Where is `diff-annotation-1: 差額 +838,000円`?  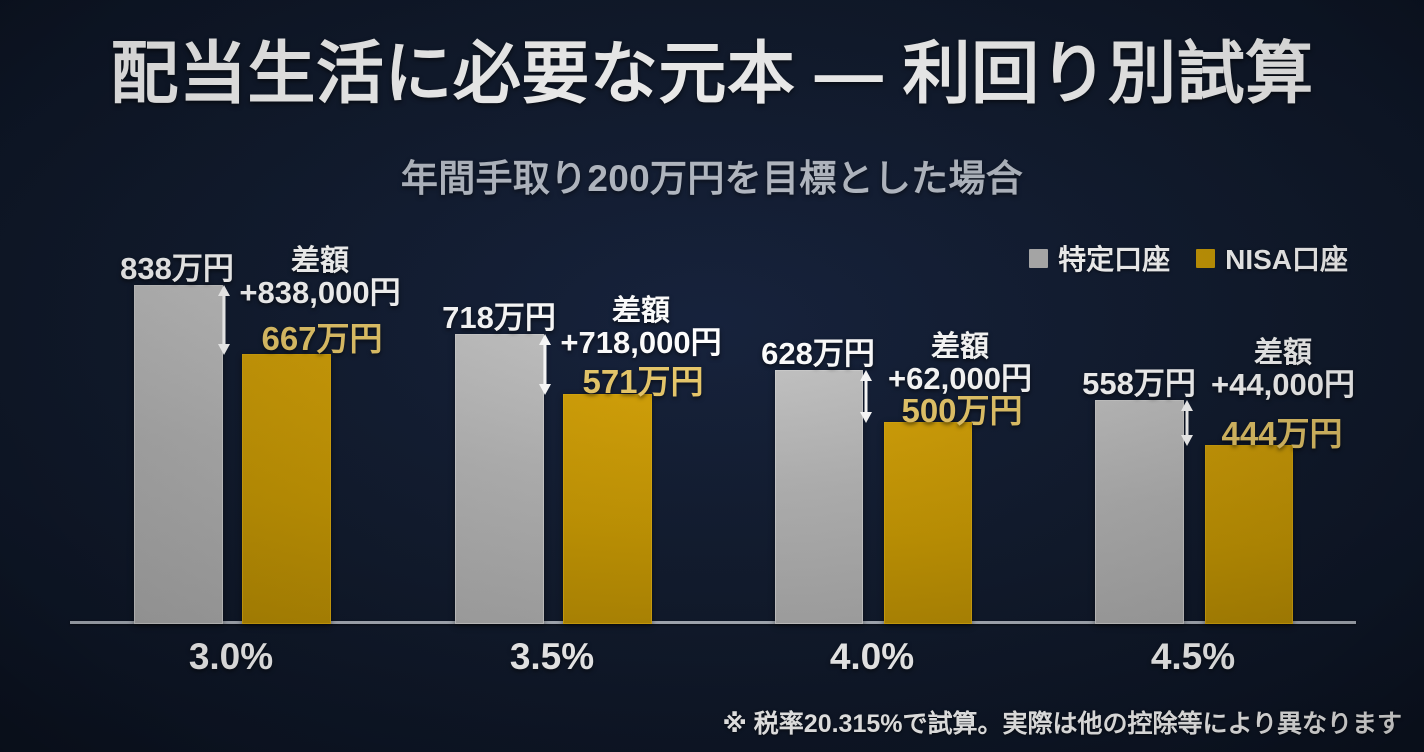
diff-annotation-1: 差額 +838,000円 is located at coordinates (320, 278).